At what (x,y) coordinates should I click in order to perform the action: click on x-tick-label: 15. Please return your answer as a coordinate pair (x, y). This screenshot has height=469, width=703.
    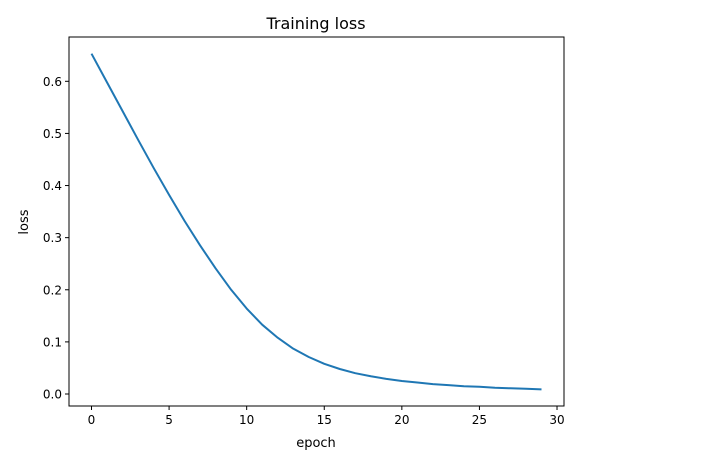
    Looking at the image, I should click on (324, 420).